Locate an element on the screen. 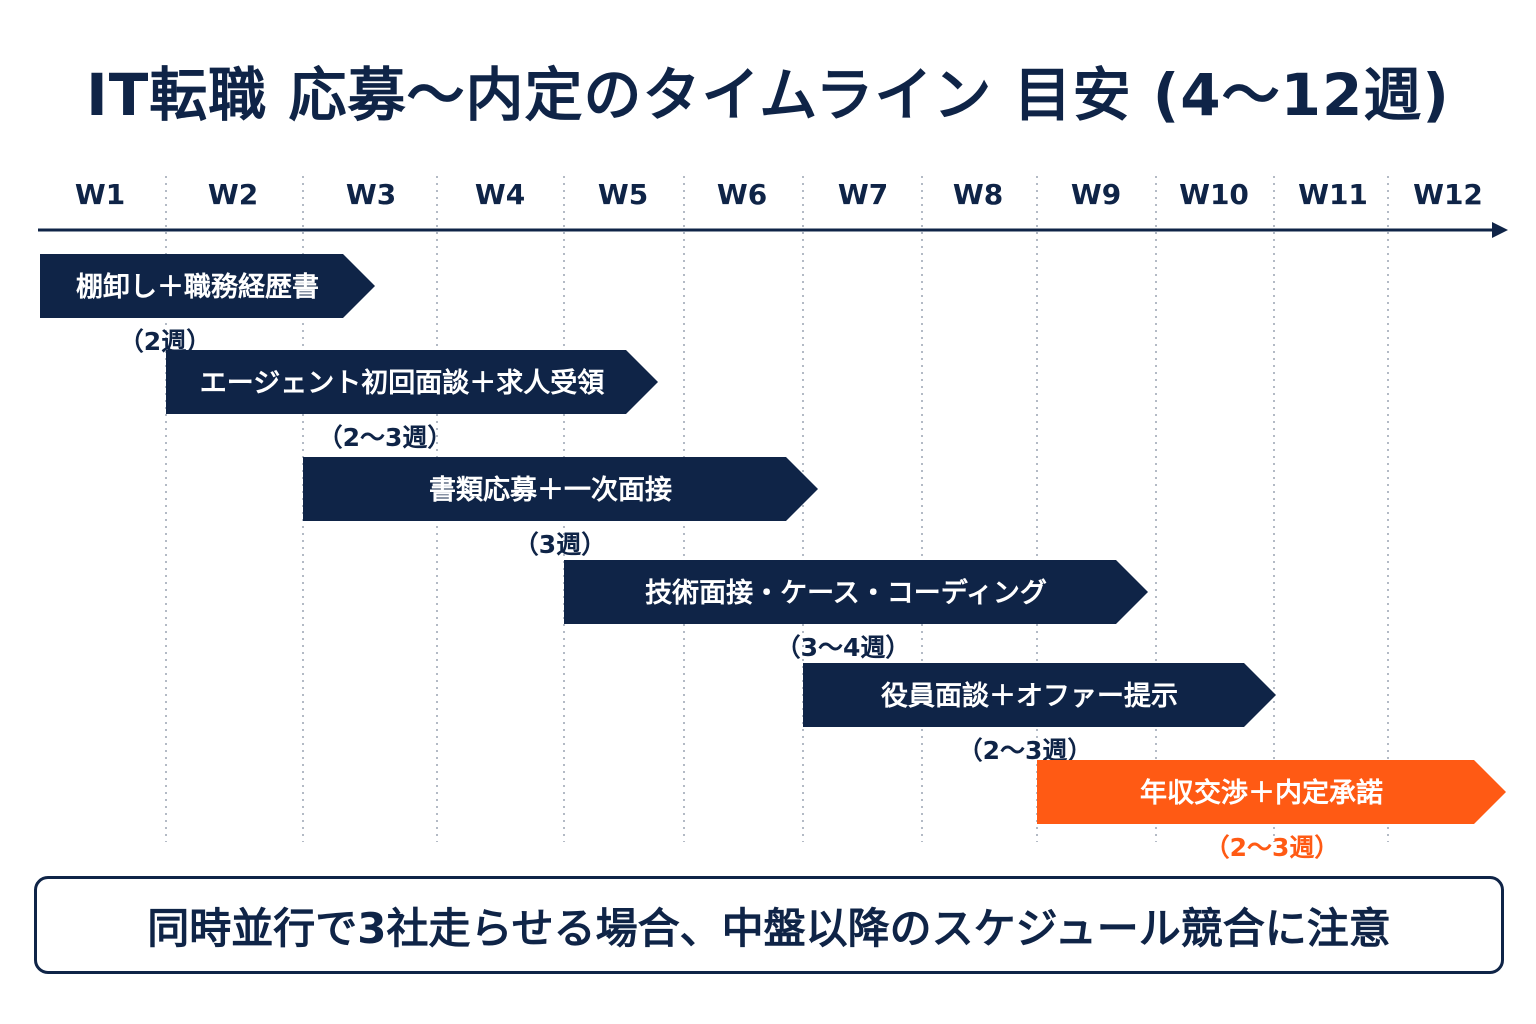 This screenshot has height=1024, width=1536. phase-duration: （3〜4週） is located at coordinates (843, 647).